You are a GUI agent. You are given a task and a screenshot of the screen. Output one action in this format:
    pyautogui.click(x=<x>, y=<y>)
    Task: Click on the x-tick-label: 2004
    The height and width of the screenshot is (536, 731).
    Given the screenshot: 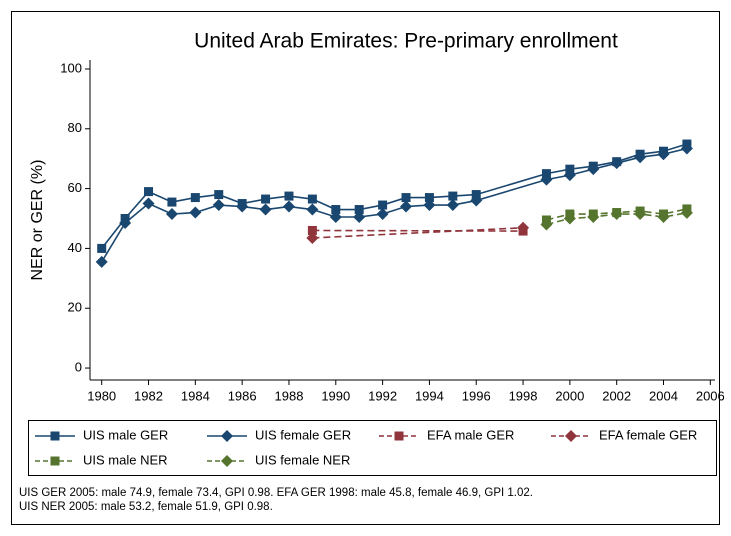 What is the action you would take?
    pyautogui.click(x=663, y=395)
    